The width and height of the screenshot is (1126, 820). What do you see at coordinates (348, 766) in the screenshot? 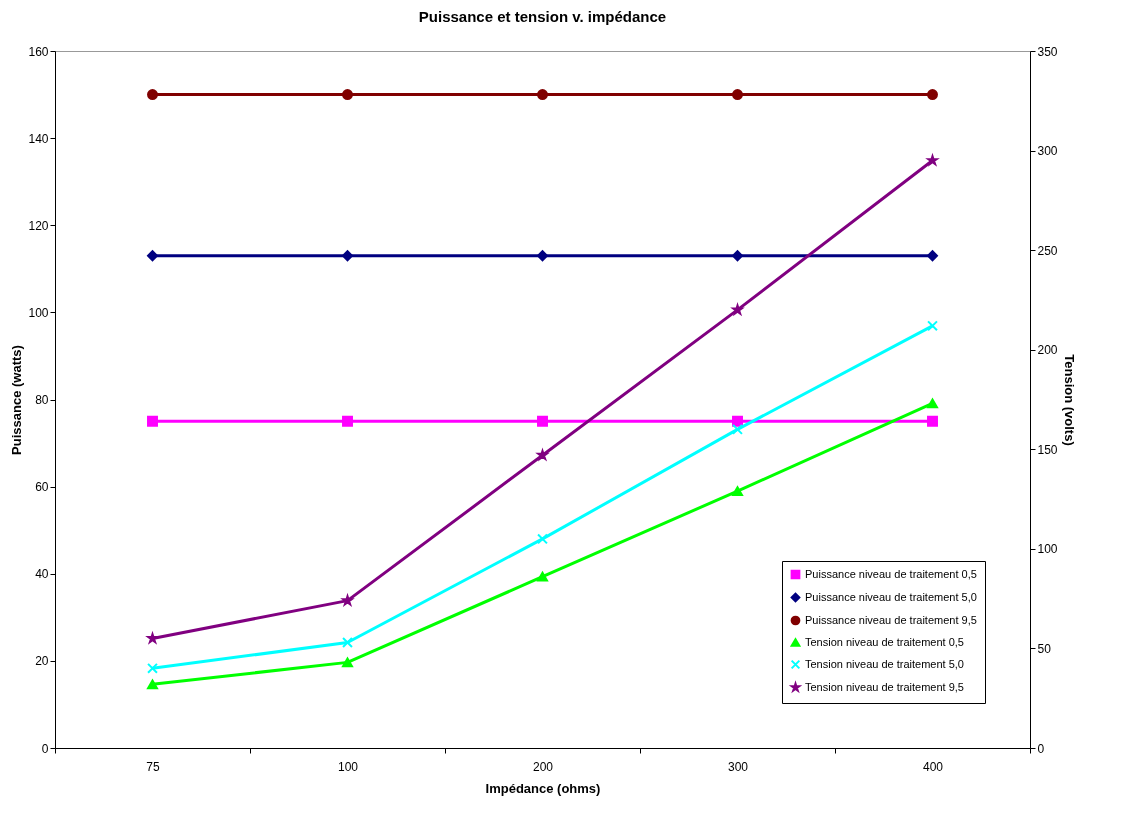
I see `x-tick-label: 100` at bounding box center [348, 766].